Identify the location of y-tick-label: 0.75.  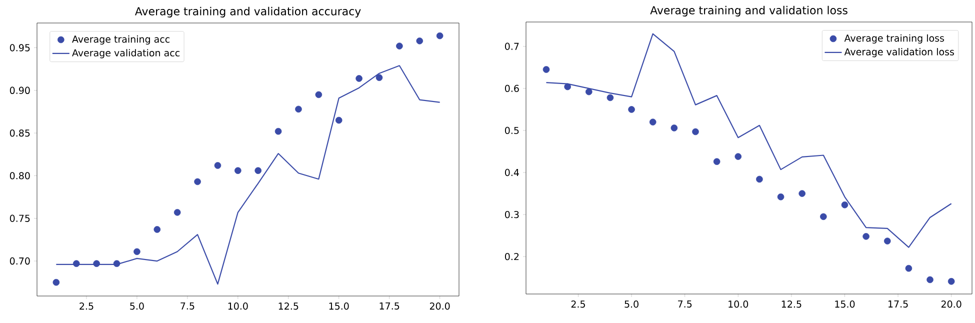
(20, 218).